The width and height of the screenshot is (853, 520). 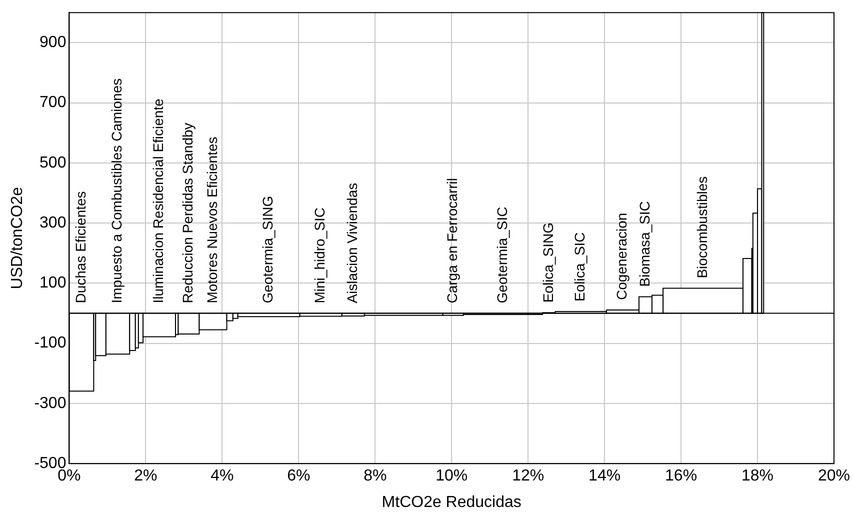 What do you see at coordinates (116, 191) in the screenshot?
I see `annotation: Impuesto a Combustibles Camiones` at bounding box center [116, 191].